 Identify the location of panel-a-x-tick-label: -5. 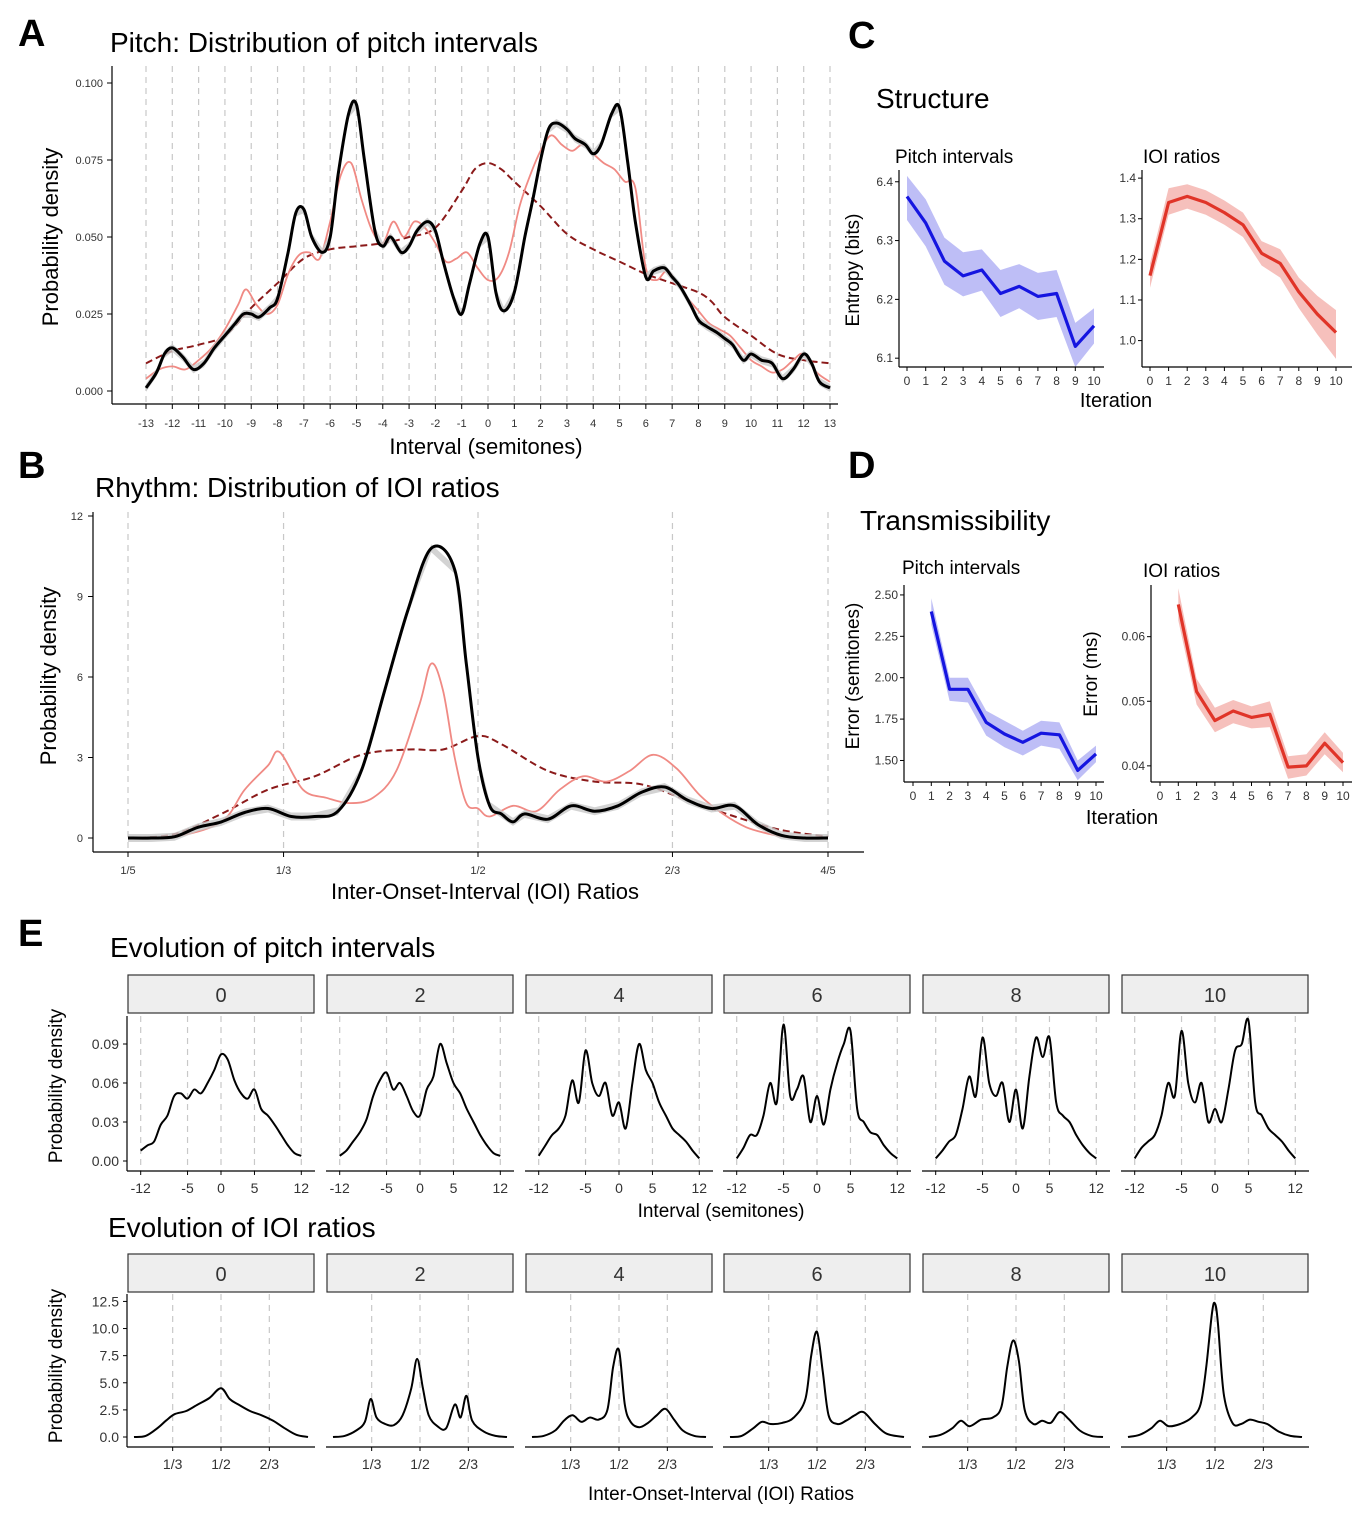
(357, 424).